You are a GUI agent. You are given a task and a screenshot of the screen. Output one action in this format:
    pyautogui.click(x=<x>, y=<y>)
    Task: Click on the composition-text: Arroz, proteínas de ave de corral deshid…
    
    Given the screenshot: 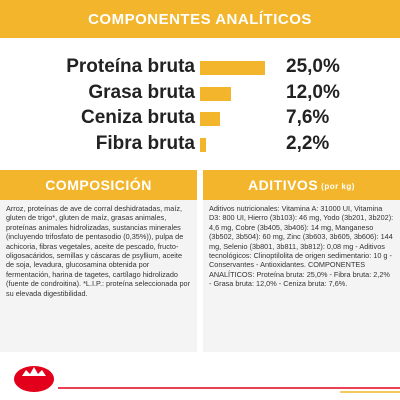 What is the action you would take?
    pyautogui.click(x=98, y=251)
    